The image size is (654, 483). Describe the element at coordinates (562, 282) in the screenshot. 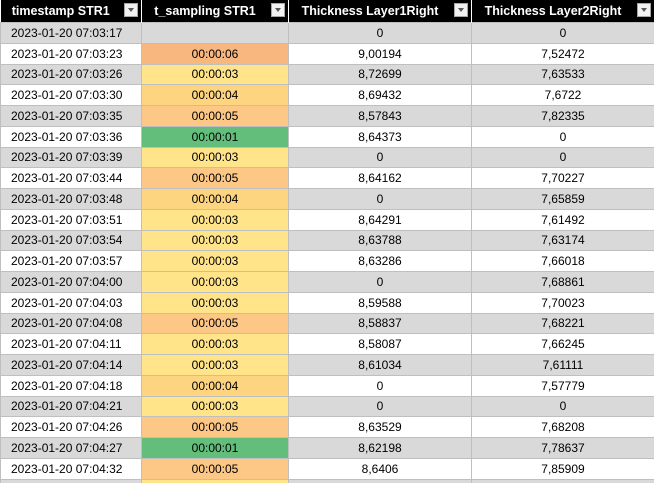

I see `thickness-layer2-cell: 7,68861` at that location.